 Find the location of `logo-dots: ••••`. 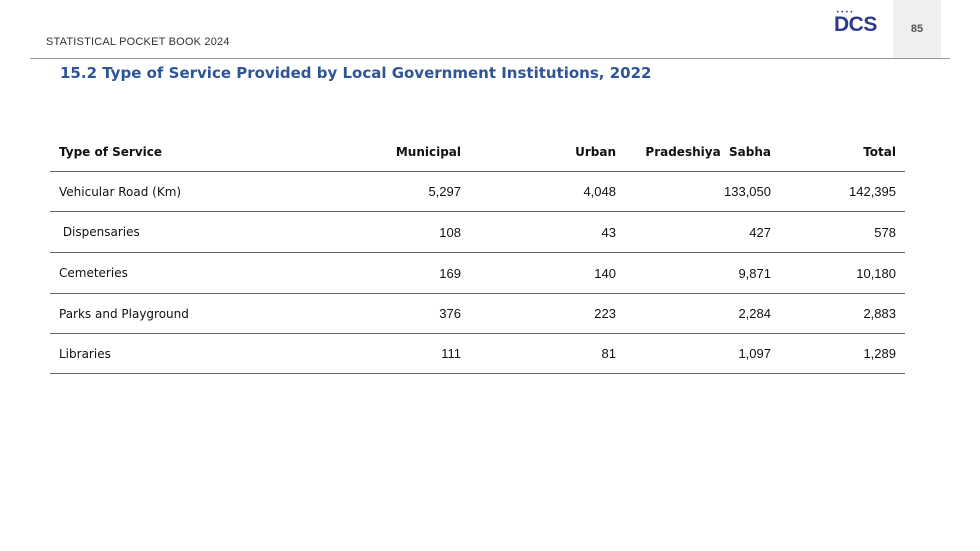

logo-dots: •••• is located at coordinates (845, 12).